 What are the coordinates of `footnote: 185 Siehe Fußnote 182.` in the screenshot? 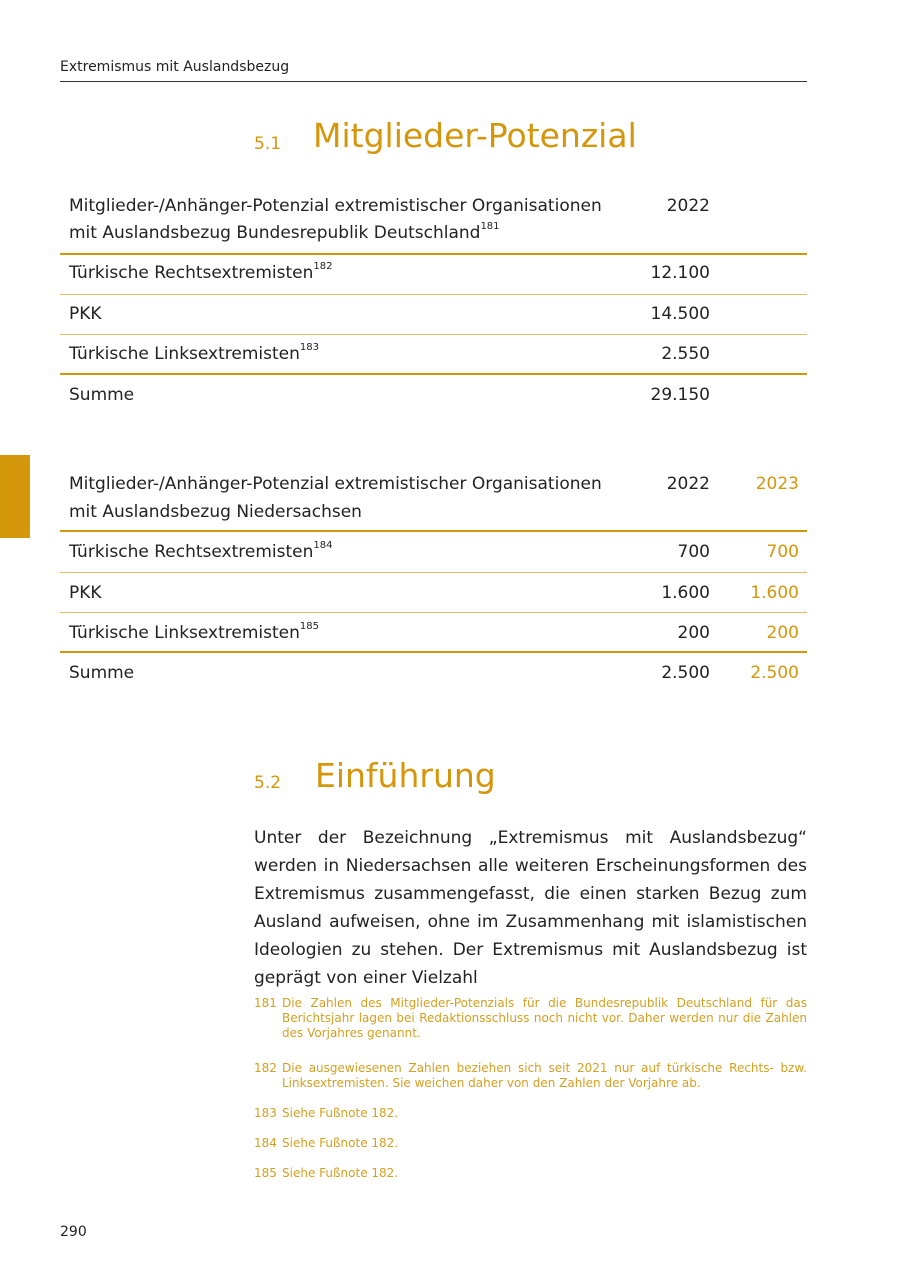 It's located at (326, 1173).